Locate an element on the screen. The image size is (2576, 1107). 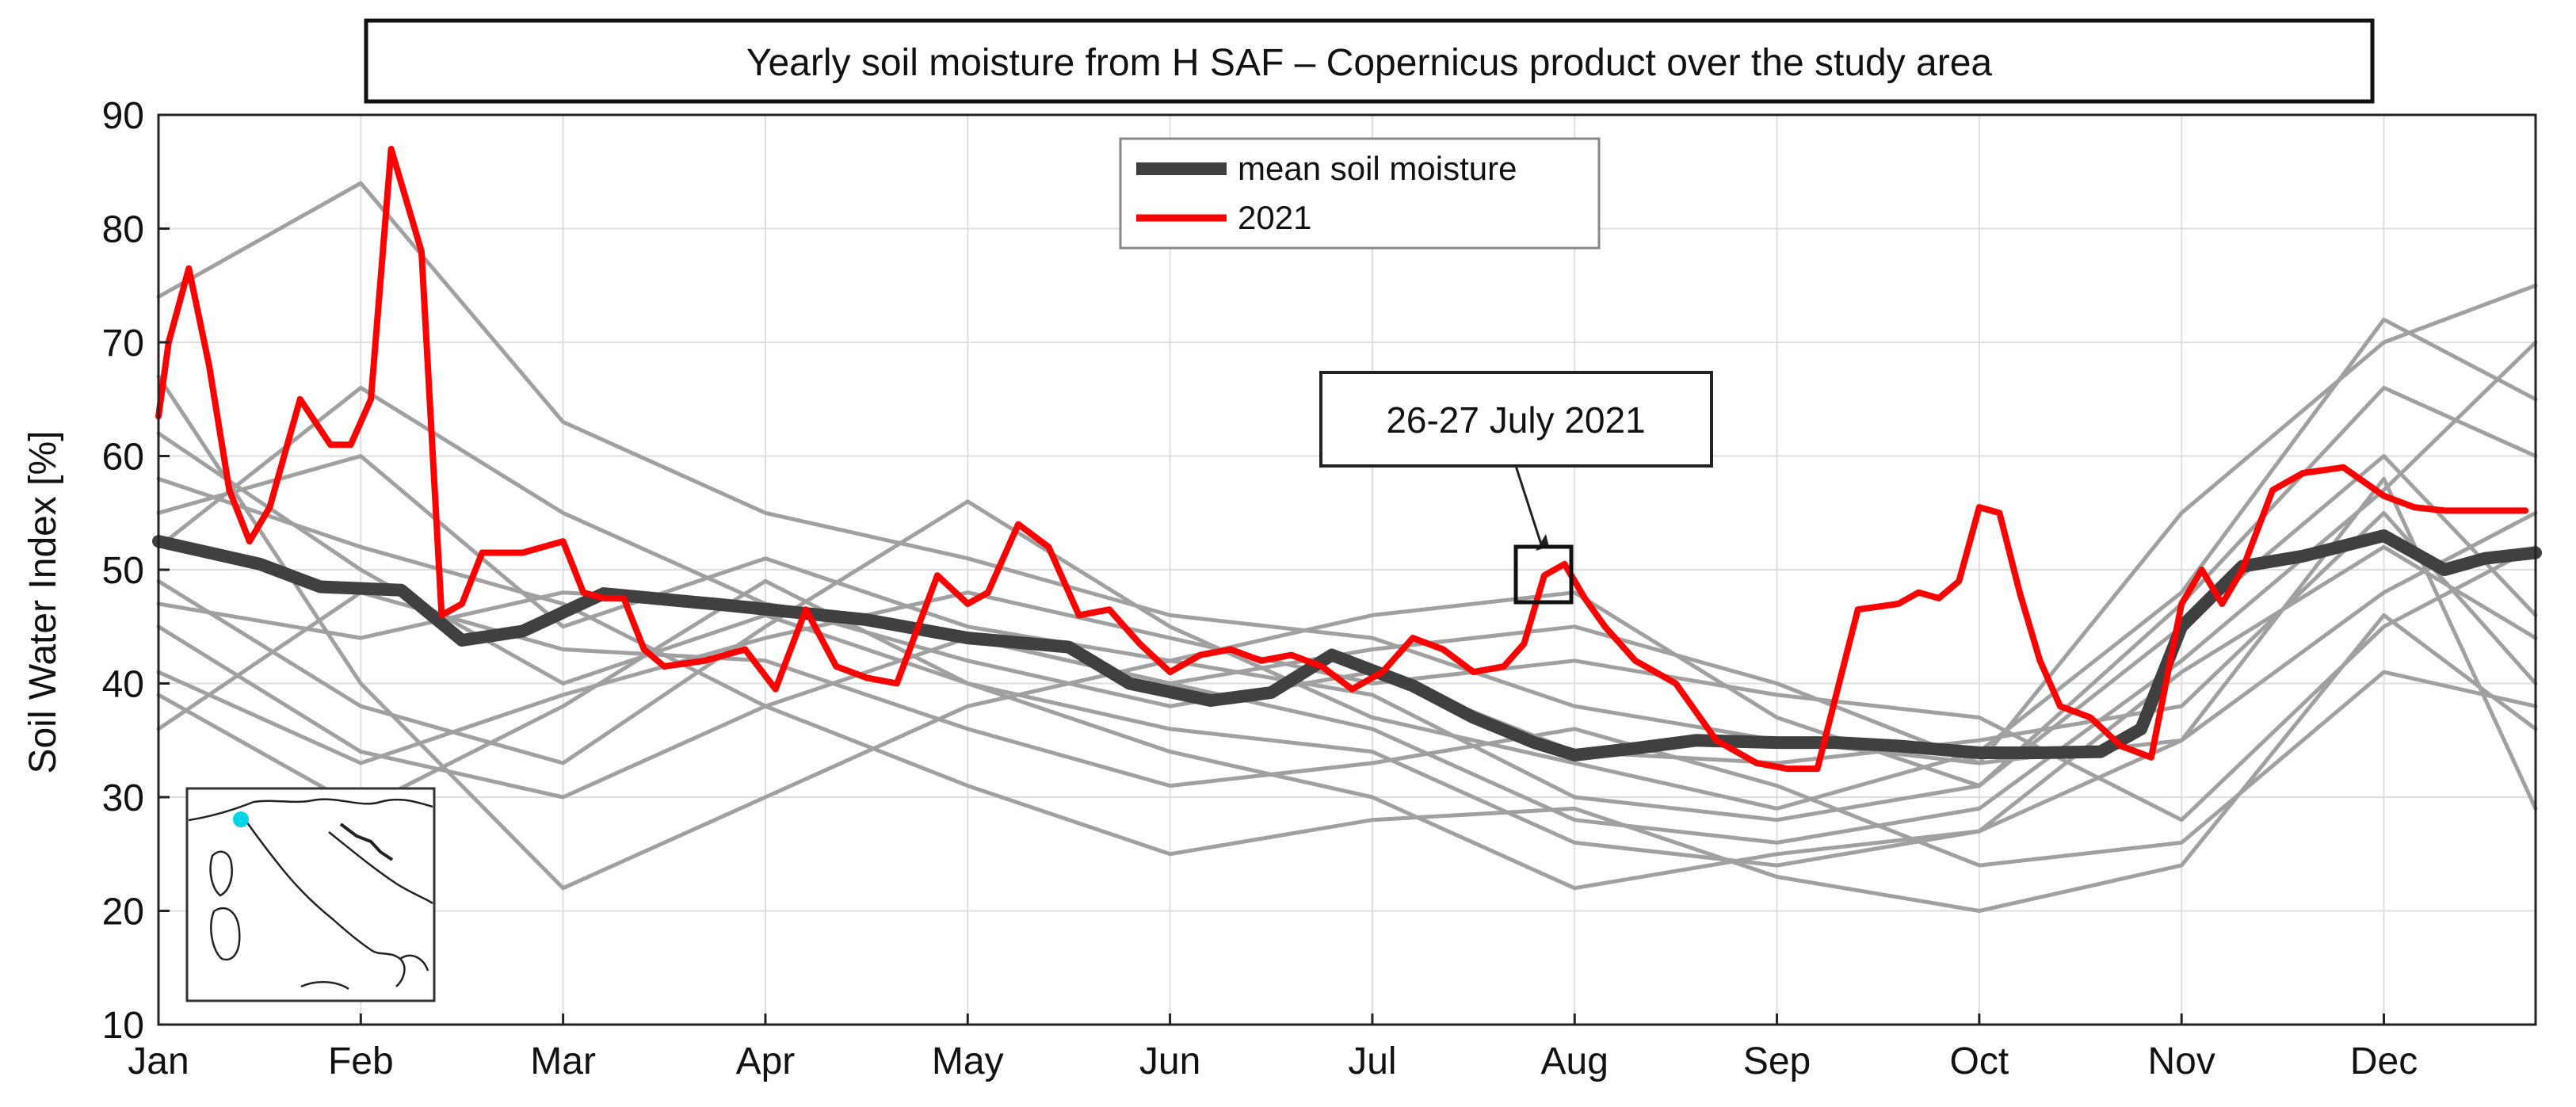
x-tick-label-jun: Jun is located at coordinates (1169, 1061).